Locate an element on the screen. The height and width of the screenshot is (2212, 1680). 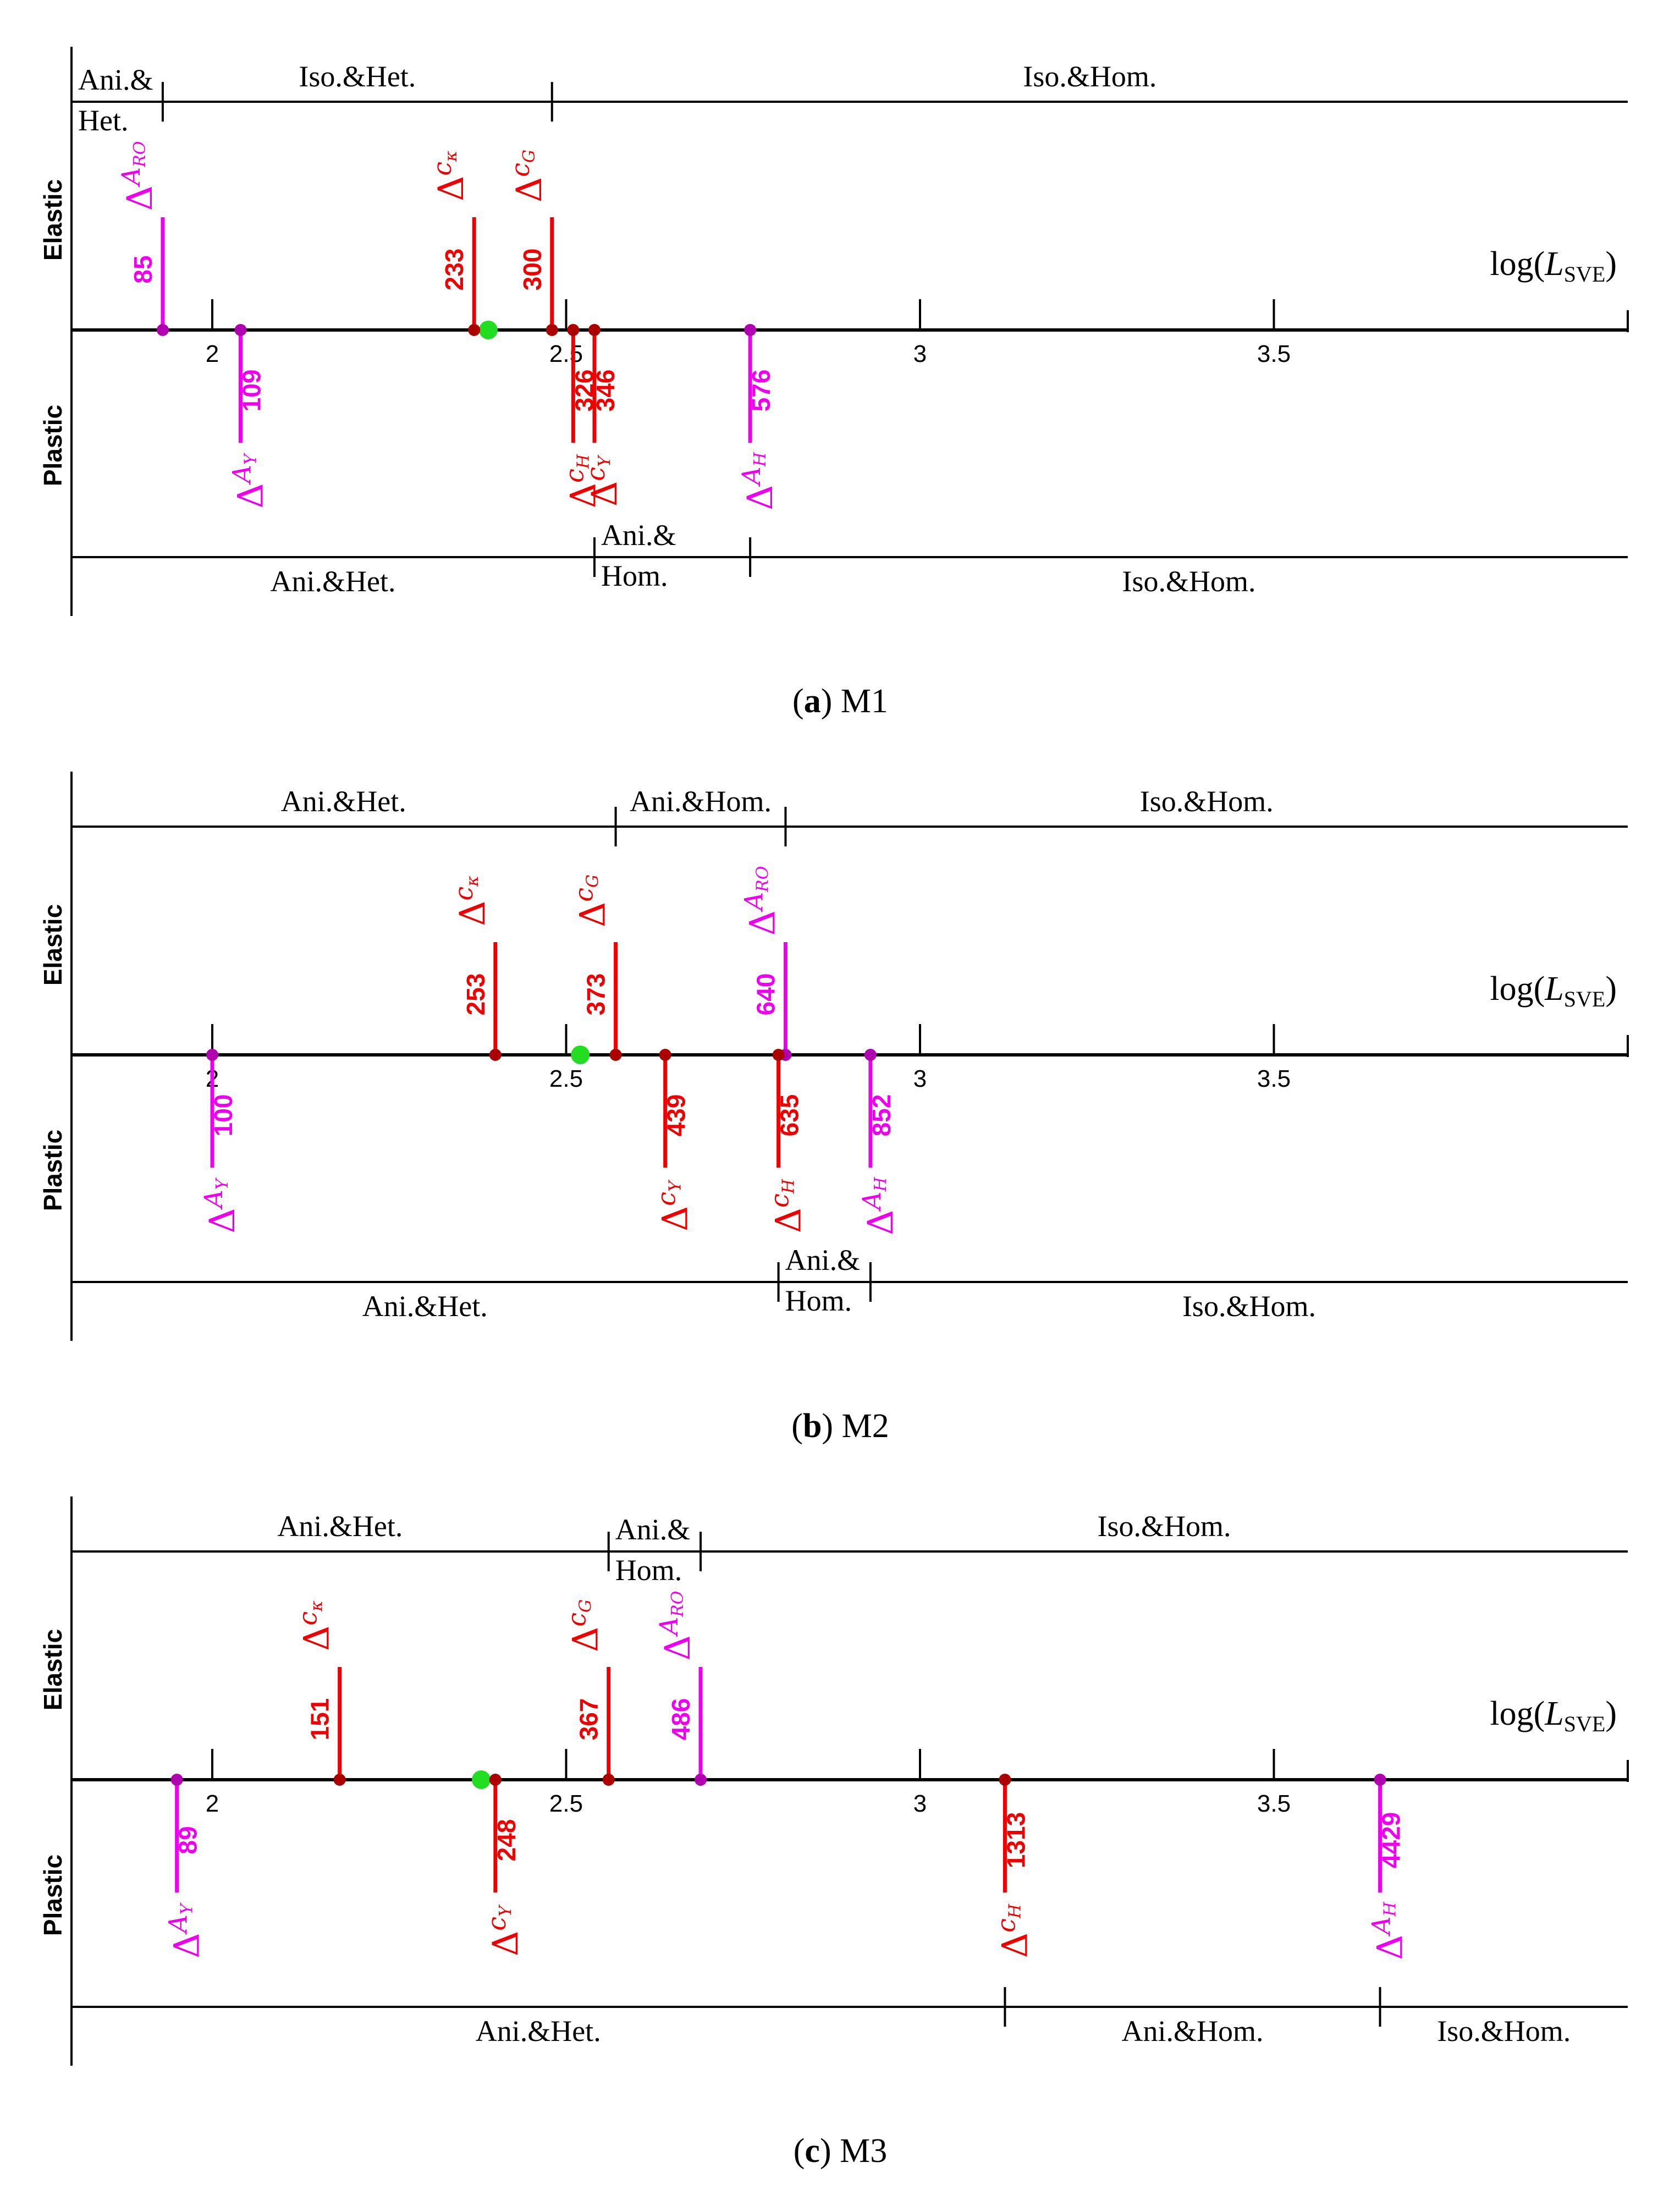
plastic-region-label: Ani.&Hom. is located at coordinates (1192, 2032).